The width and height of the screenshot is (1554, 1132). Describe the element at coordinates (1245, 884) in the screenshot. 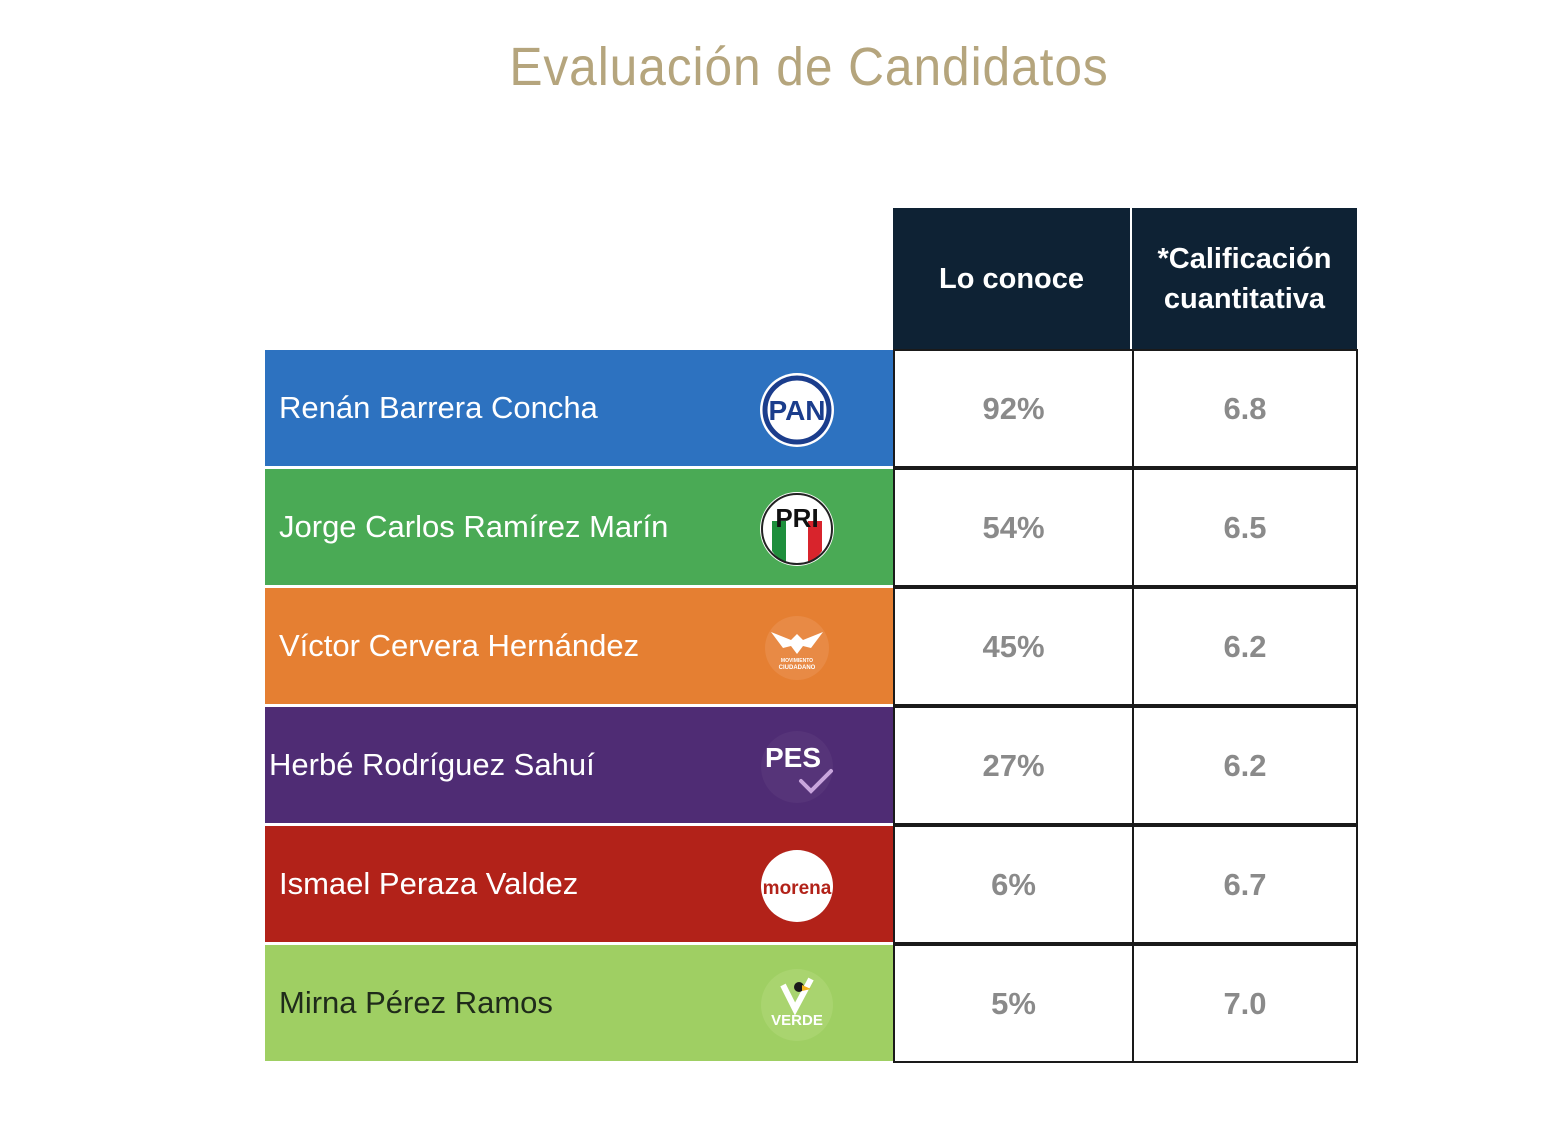

I see `calificacion-value: 6.7` at that location.